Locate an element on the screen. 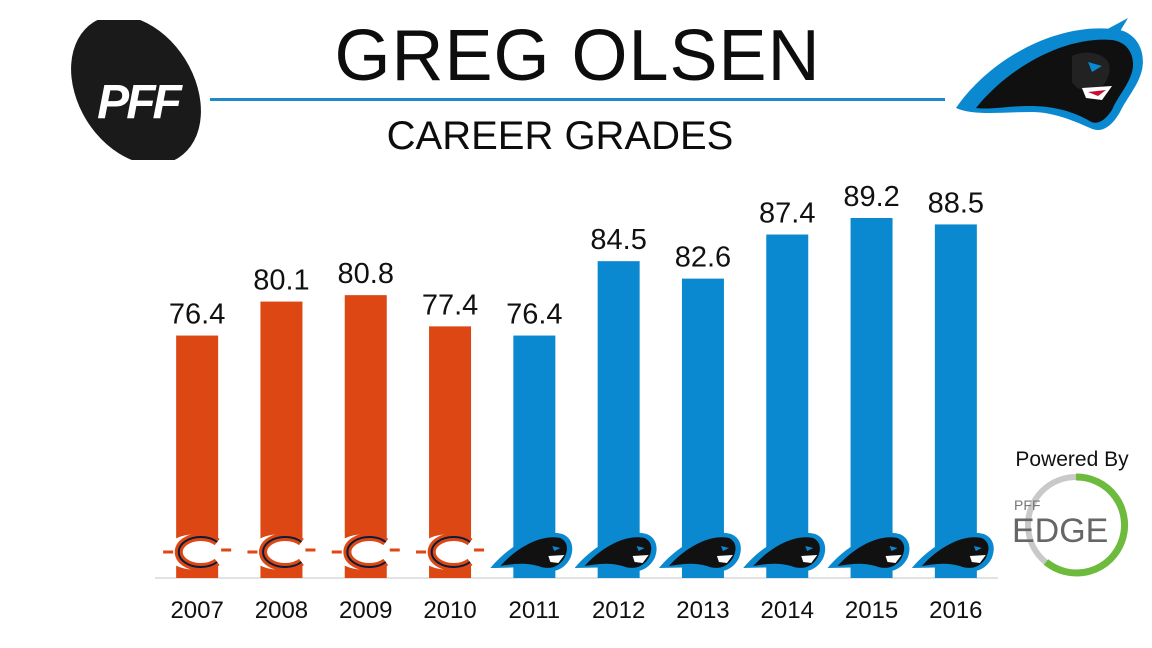 The image size is (1152, 648). bar-2015 is located at coordinates (871, 398).